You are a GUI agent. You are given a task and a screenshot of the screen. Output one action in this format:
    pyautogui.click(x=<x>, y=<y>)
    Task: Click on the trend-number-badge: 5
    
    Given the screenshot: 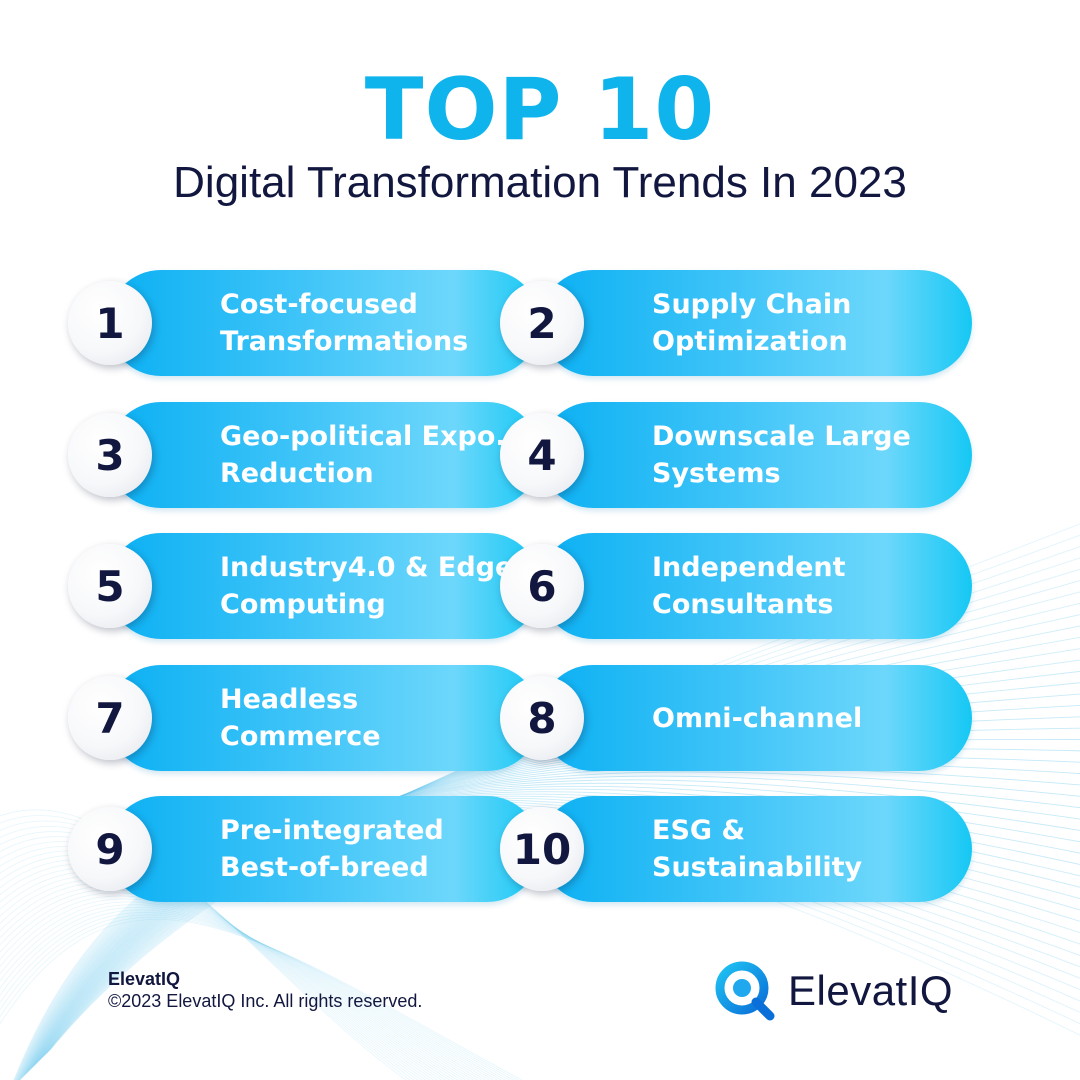 What is the action you would take?
    pyautogui.click(x=110, y=586)
    